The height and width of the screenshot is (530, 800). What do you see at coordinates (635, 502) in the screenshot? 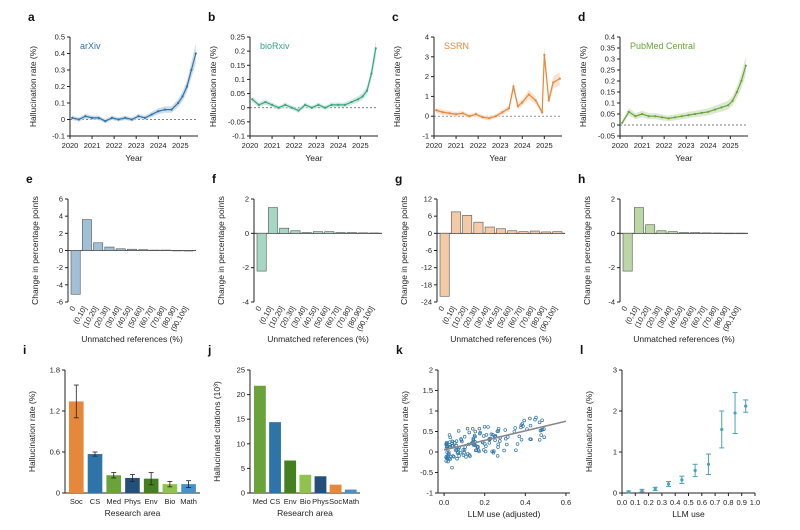
I see `x-tick-label: 0.1` at bounding box center [635, 502].